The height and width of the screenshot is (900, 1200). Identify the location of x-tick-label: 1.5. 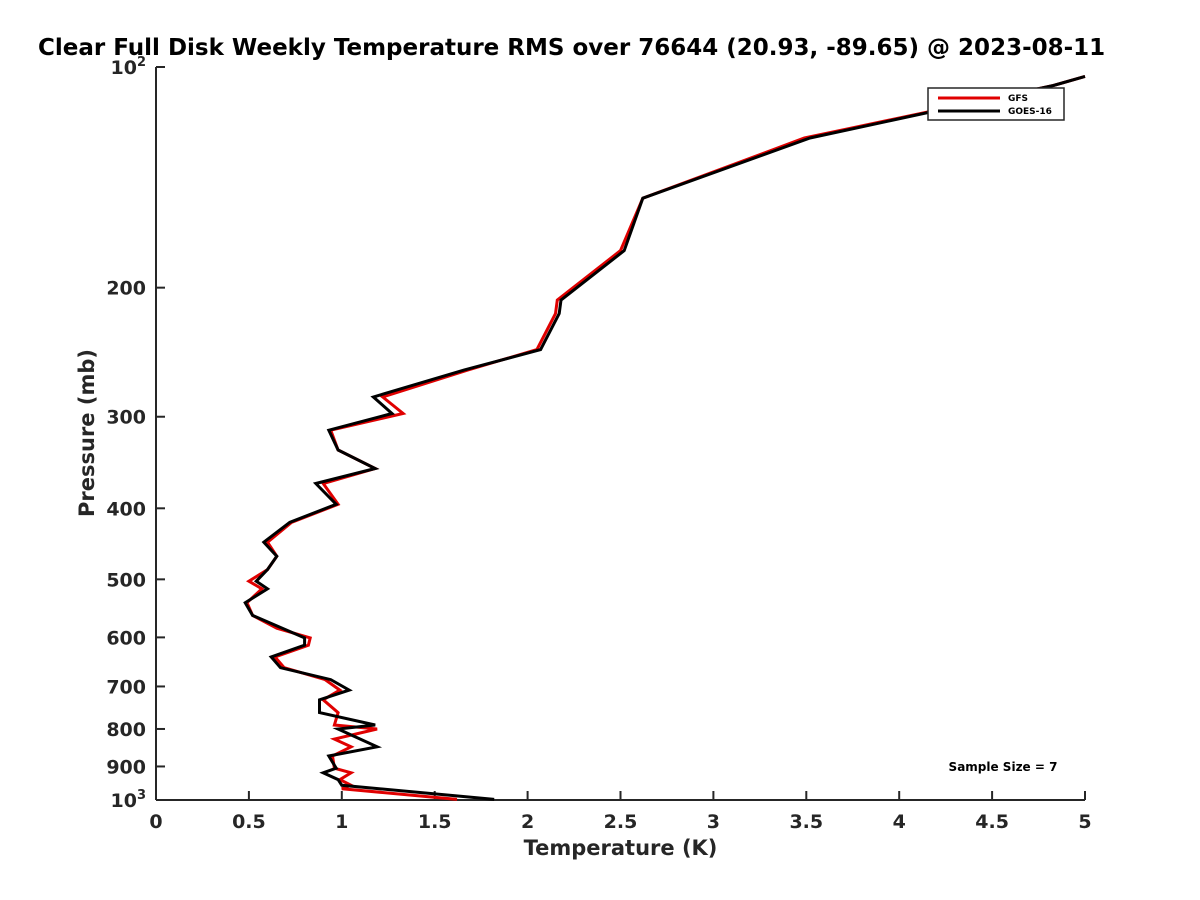
(435, 822).